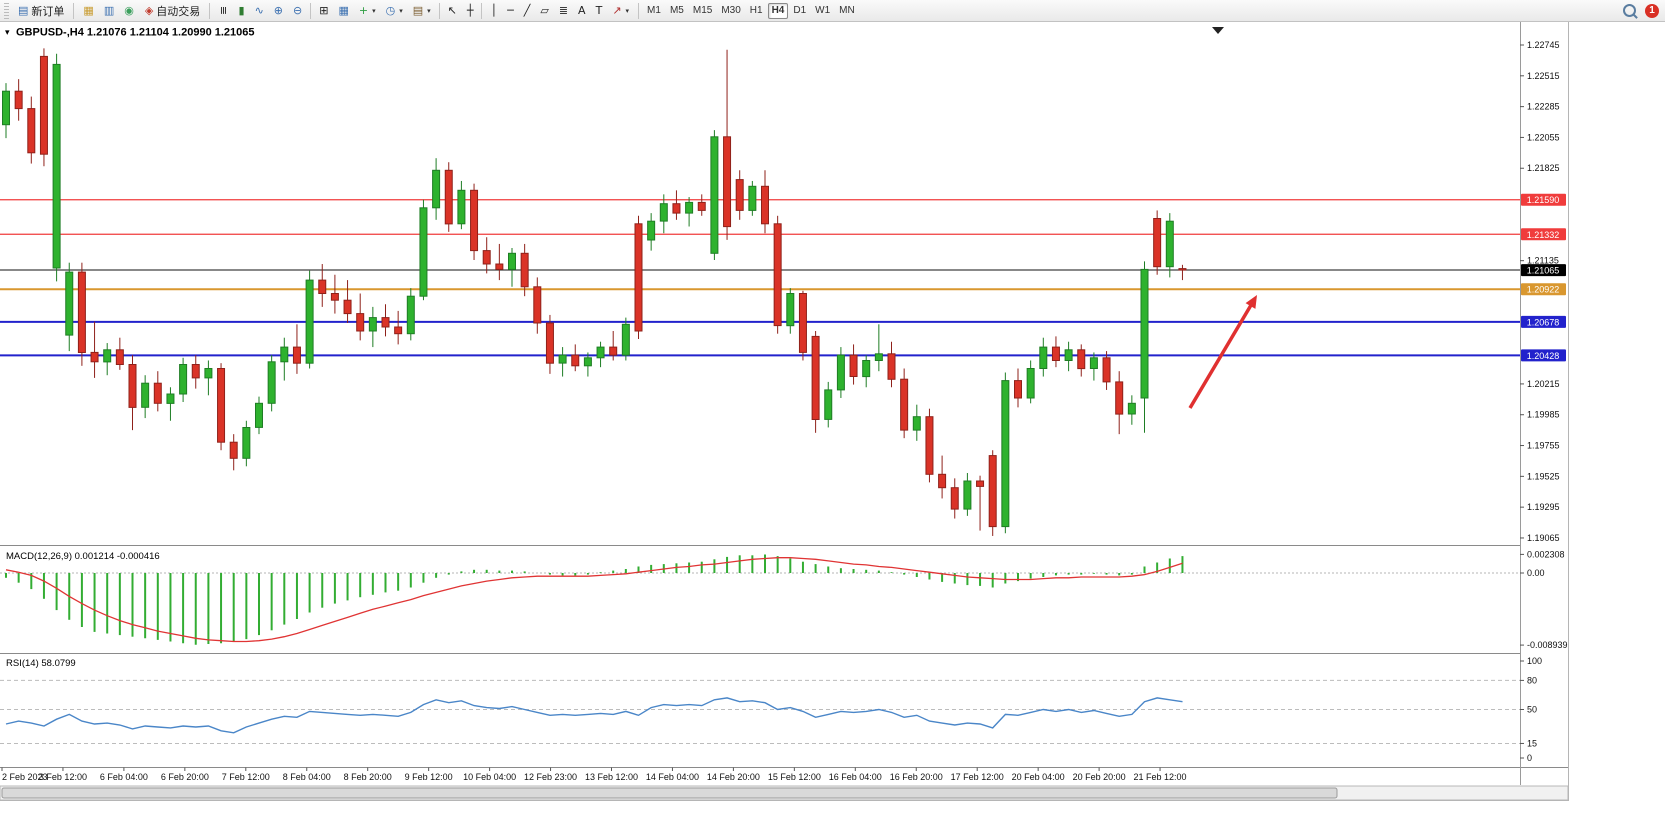  Describe the element at coordinates (527, 11) in the screenshot. I see `trendline-button: ╱` at that location.